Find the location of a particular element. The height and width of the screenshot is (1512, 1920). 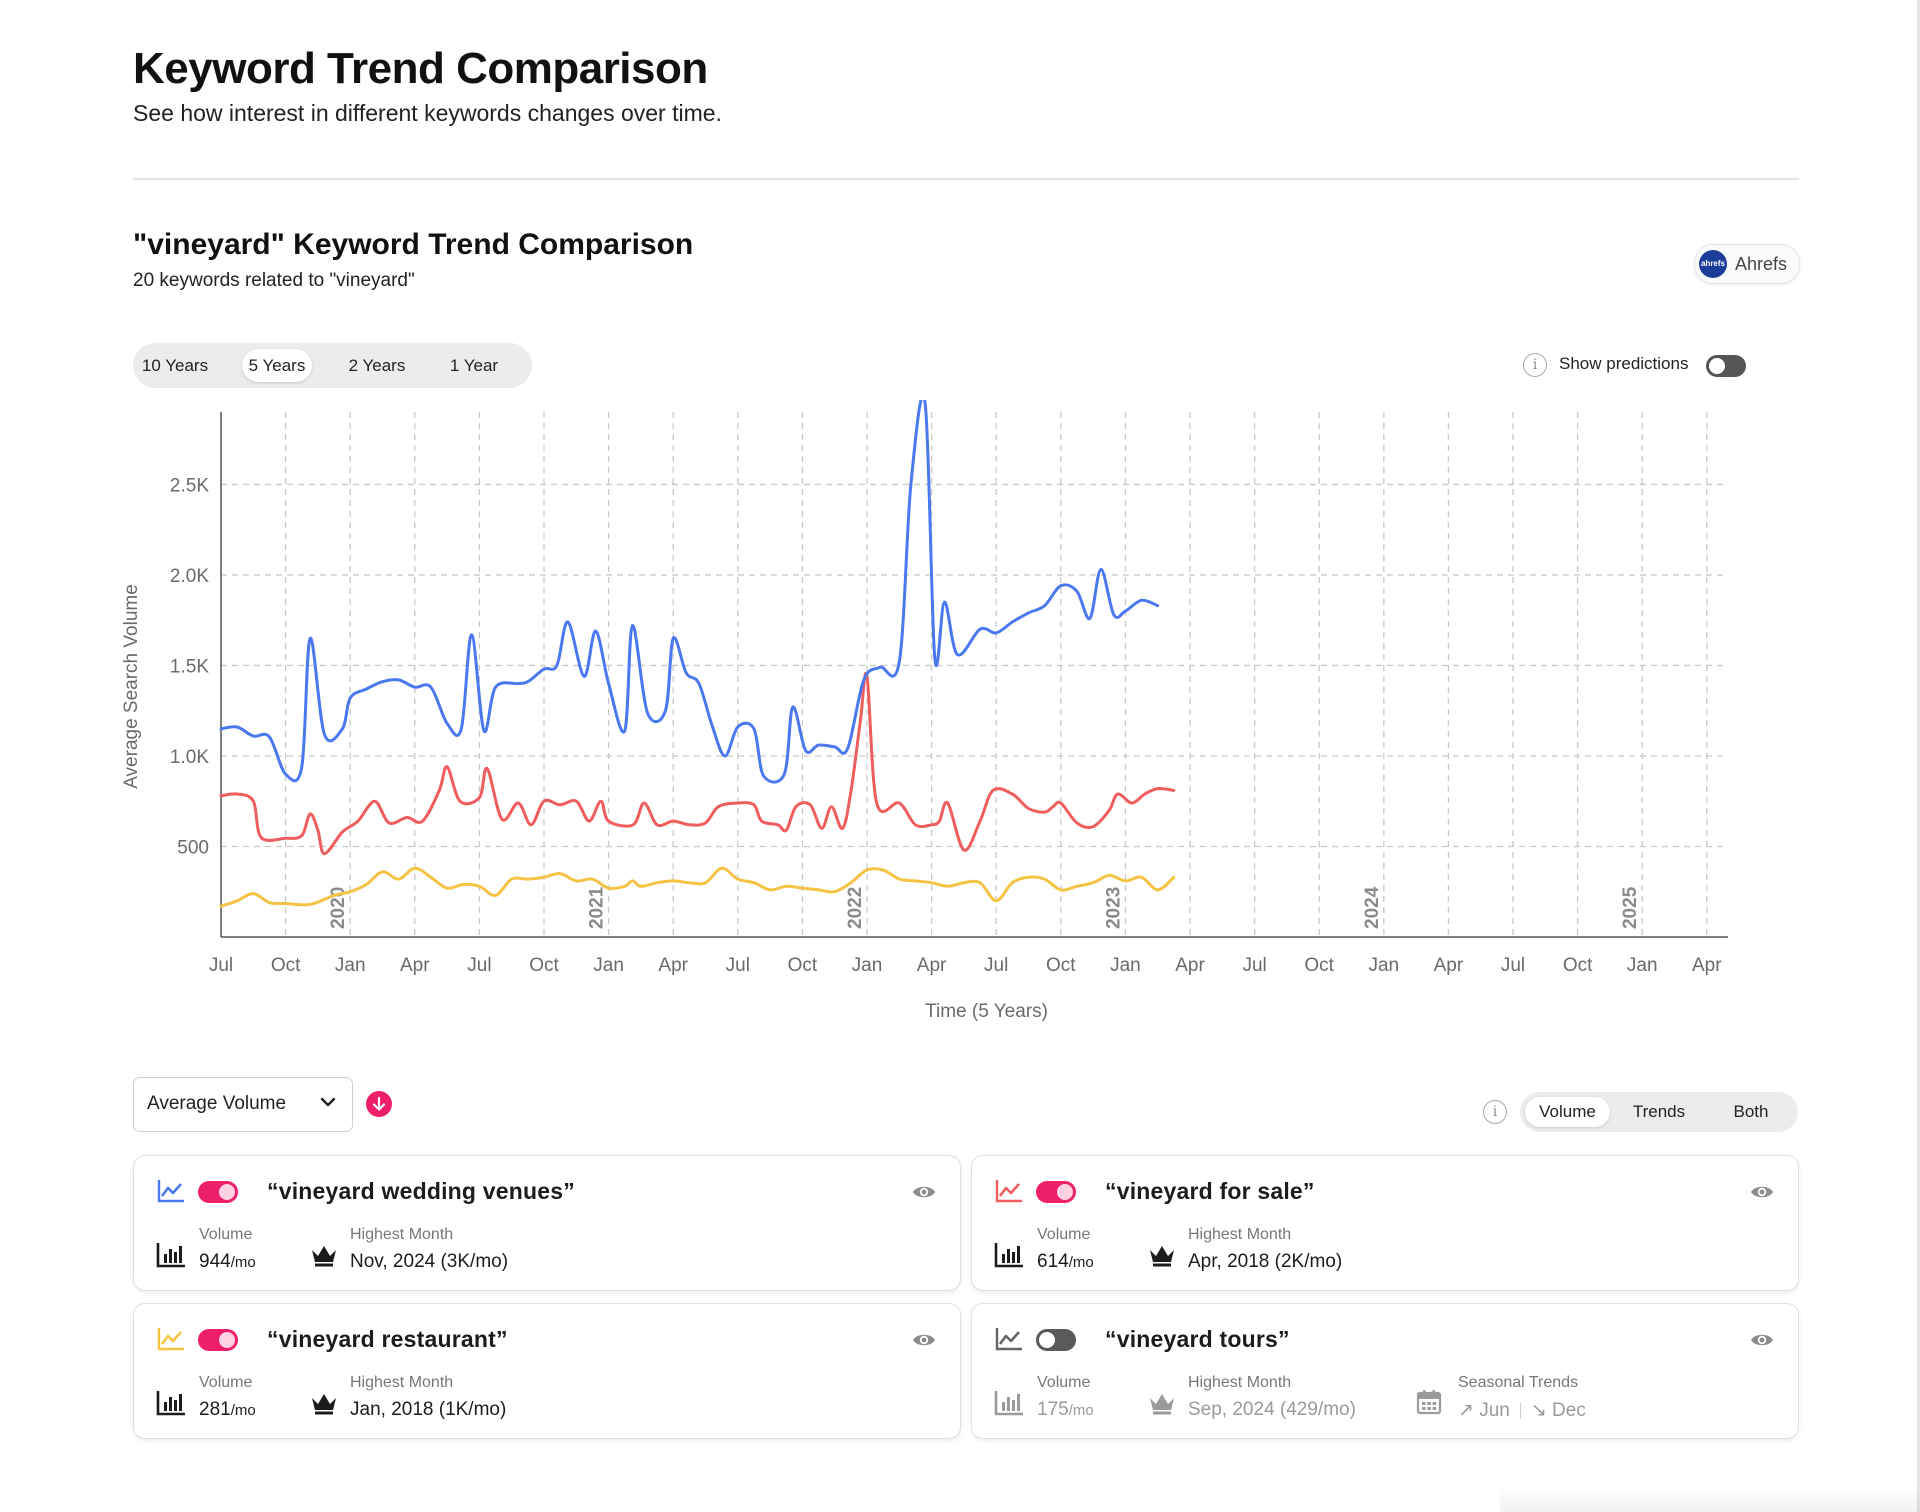

volume-value: 944/mo is located at coordinates (227, 1261).